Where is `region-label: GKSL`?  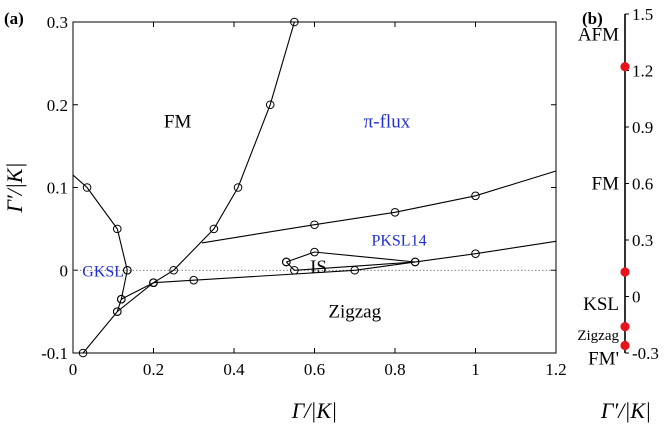
region-label: GKSL is located at coordinates (103, 271).